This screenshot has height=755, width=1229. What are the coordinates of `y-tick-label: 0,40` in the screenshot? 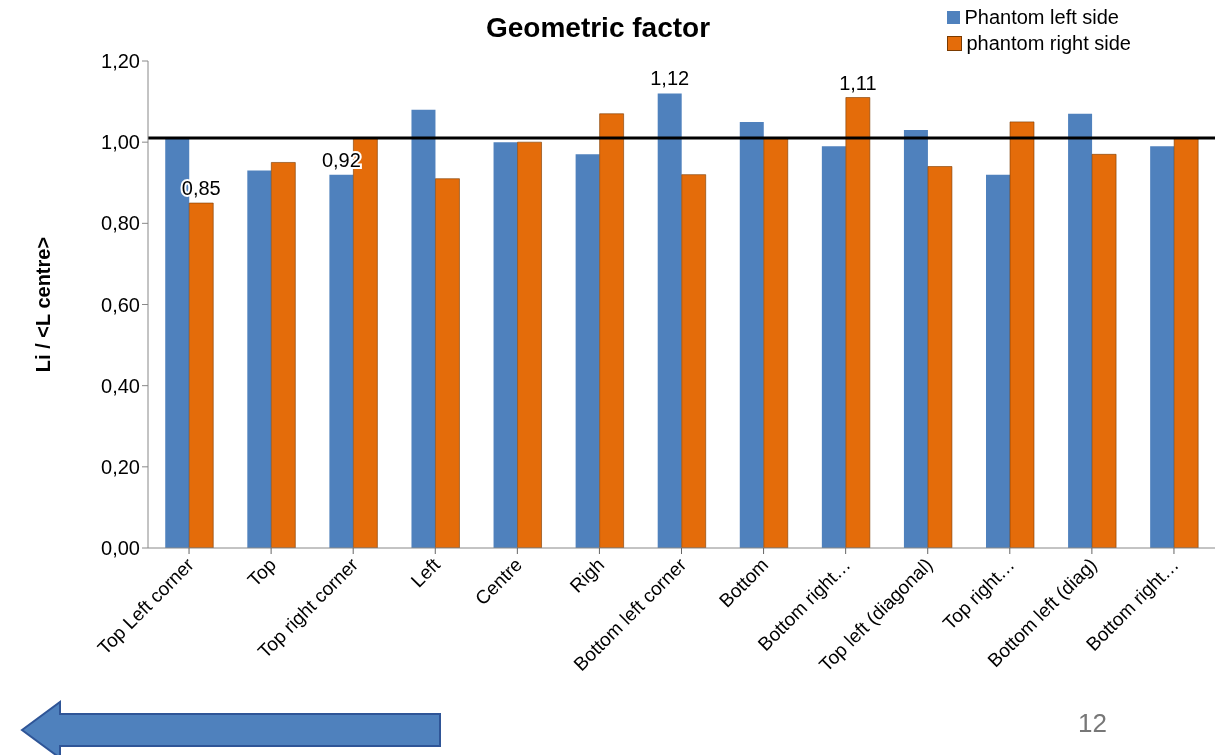 It's located at (120, 385).